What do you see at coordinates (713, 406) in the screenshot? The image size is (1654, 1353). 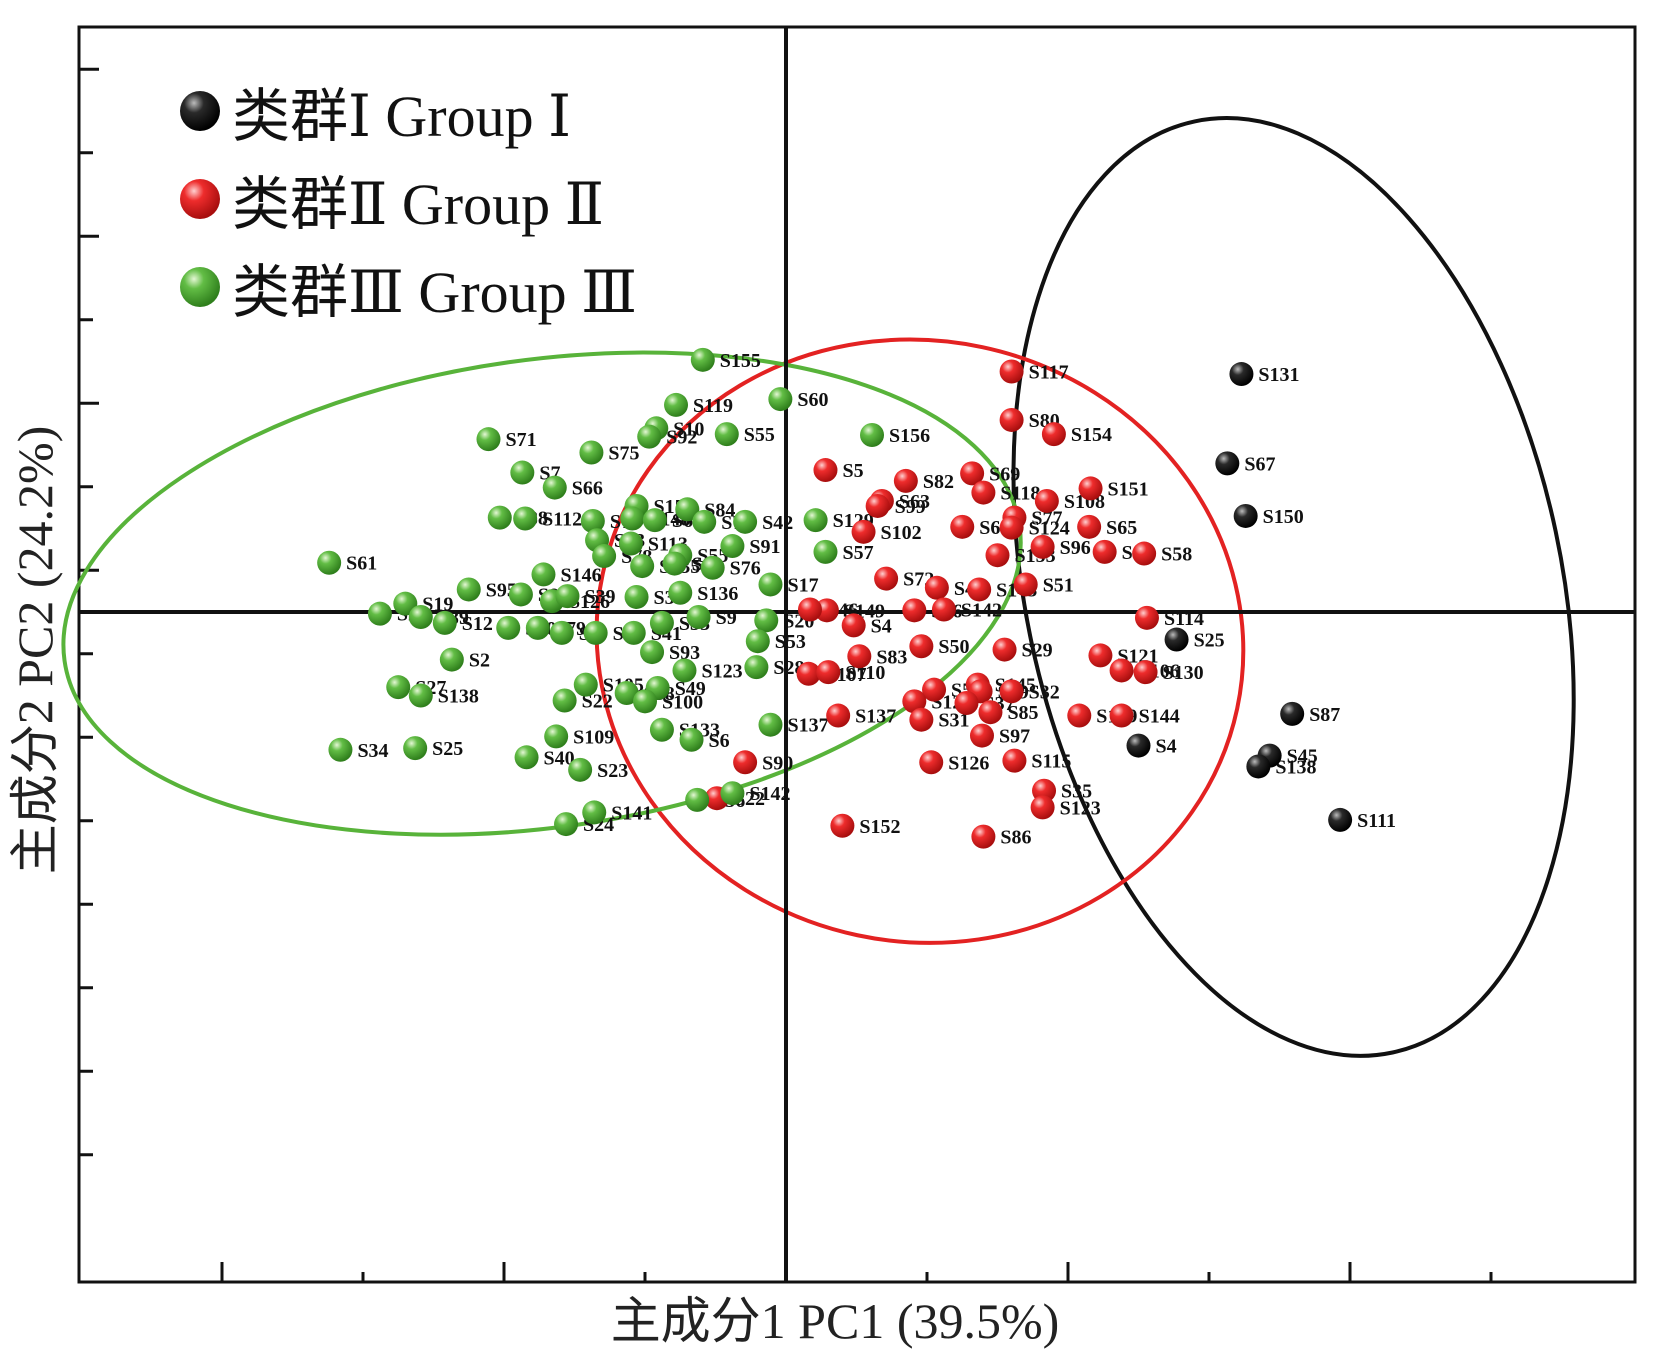 I see `point-label-S119: S119` at bounding box center [713, 406].